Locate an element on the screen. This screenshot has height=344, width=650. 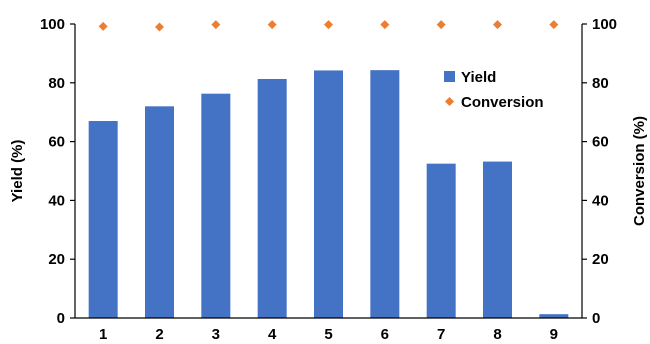
y-tick-label: 40 is located at coordinates (56, 200).